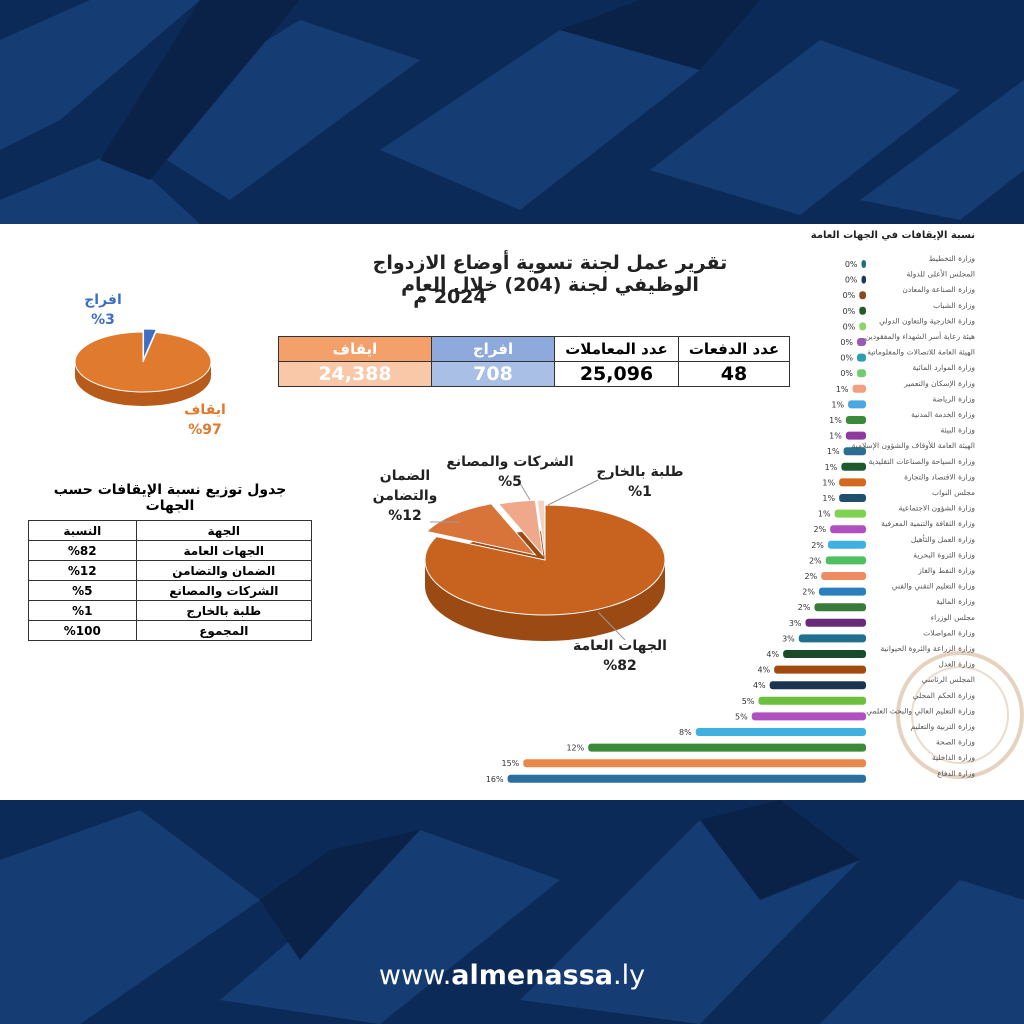  I want to click on dist-header-row: الجهة النسبة, so click(170, 530).